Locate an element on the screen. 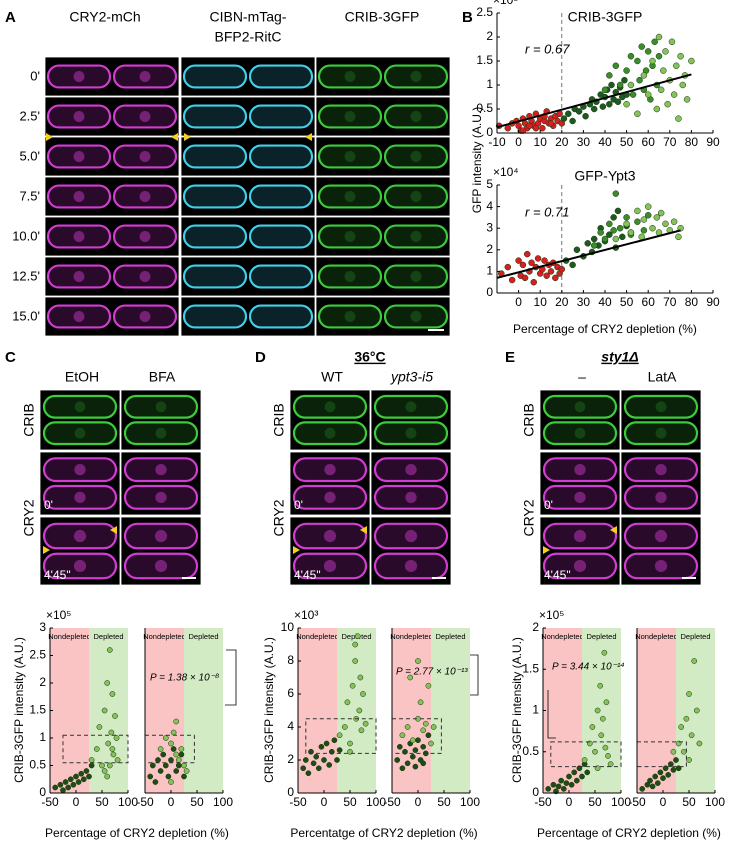 This screenshot has height=846, width=750. time-label: 15.0' is located at coordinates (26, 315).